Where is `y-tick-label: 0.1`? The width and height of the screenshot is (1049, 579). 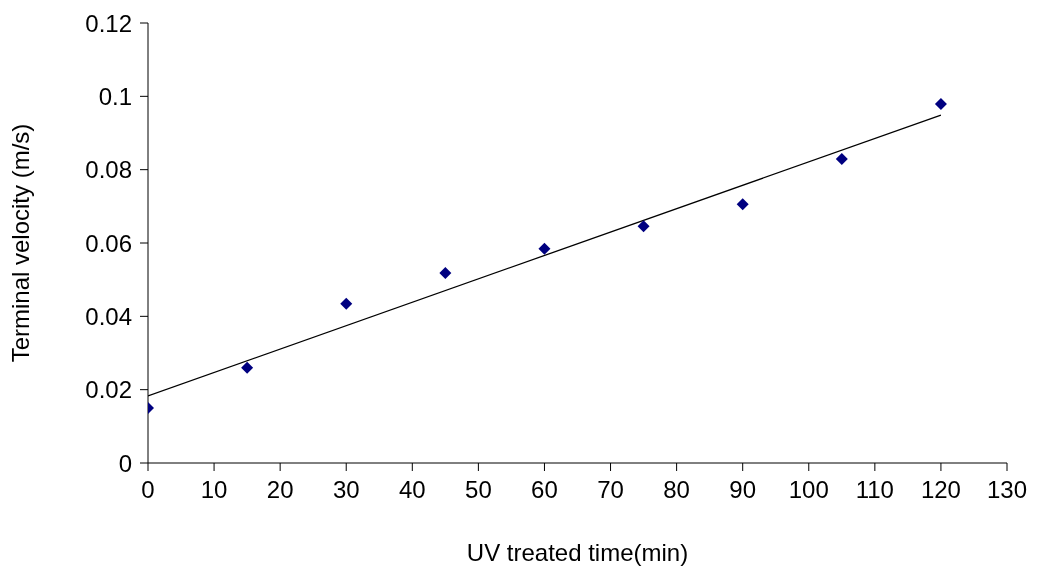
y-tick-label: 0.1 is located at coordinates (115, 96).